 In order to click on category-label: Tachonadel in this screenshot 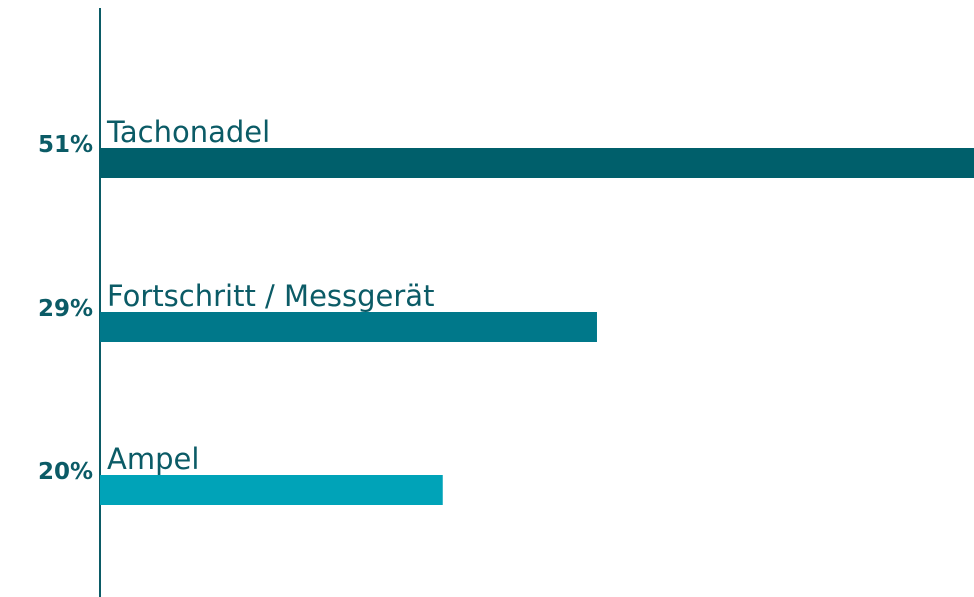, I will do `click(188, 132)`.